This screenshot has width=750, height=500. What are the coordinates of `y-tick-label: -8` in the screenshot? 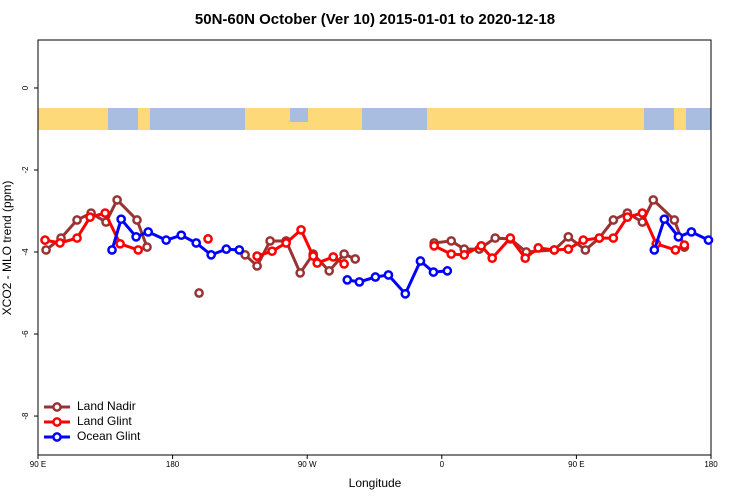 It's located at (25, 416).